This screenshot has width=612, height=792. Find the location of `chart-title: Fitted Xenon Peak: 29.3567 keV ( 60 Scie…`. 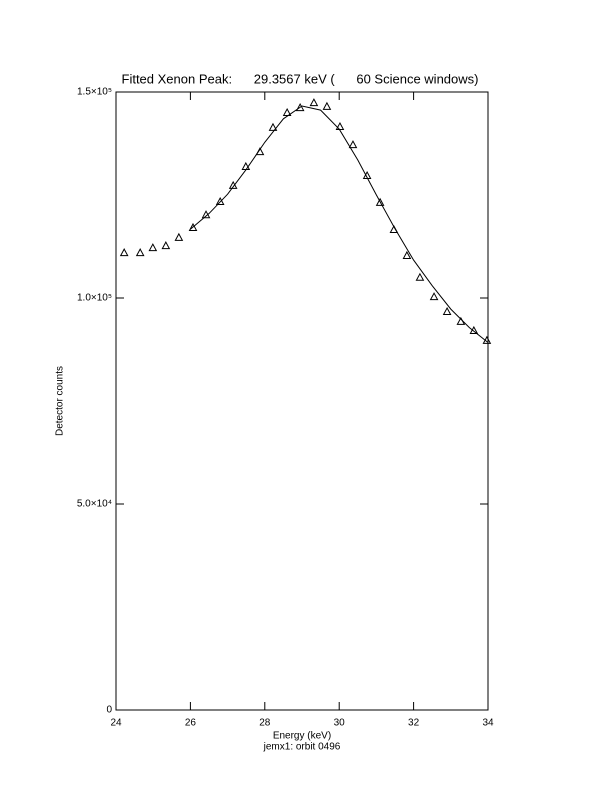

chart-title: Fitted Xenon Peak: 29.3567 keV ( 60 Scie… is located at coordinates (300, 78).